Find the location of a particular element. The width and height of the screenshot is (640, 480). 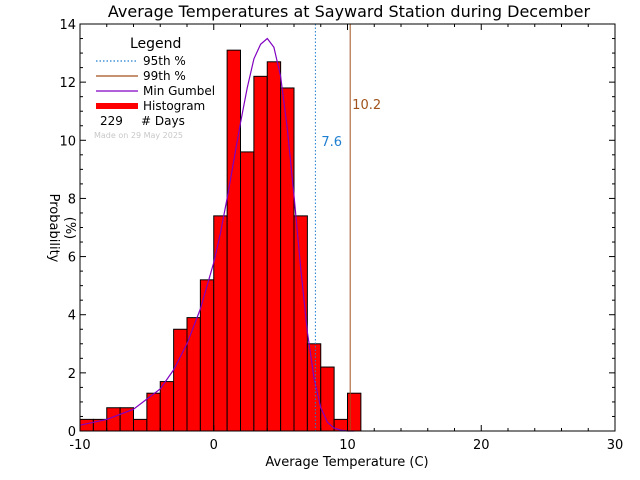

y-tick-label: 4 is located at coordinates (72, 316).